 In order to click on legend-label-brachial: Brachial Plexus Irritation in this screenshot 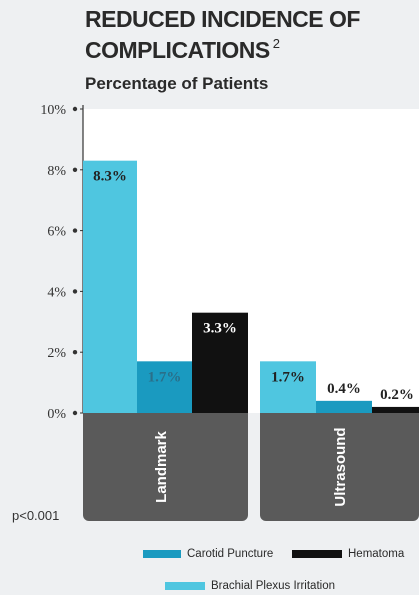, I will do `click(273, 586)`.